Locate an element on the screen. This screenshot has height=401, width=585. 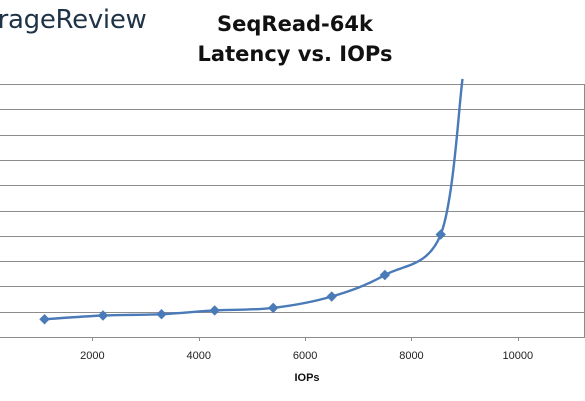
x-axis-label: IOPs is located at coordinates (306, 378).